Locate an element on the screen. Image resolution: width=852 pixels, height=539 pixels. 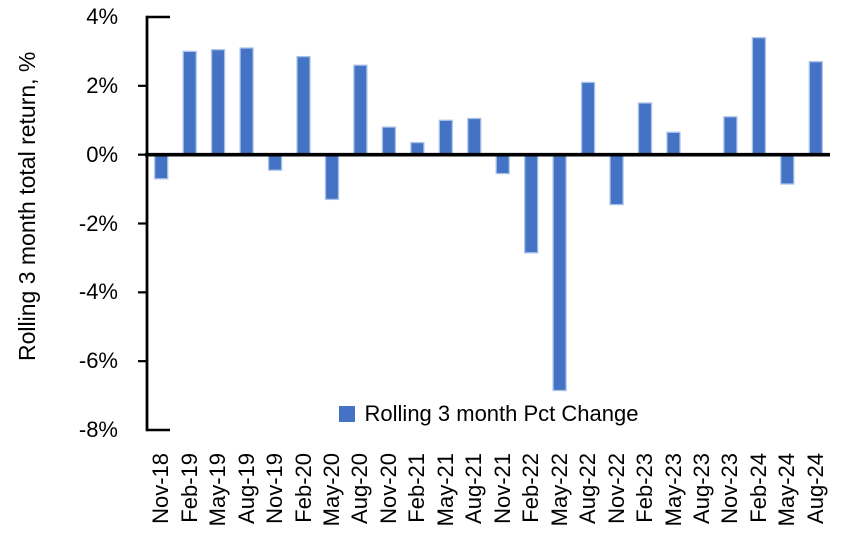
x-tick-label: Nov-18 is located at coordinates (161, 488).